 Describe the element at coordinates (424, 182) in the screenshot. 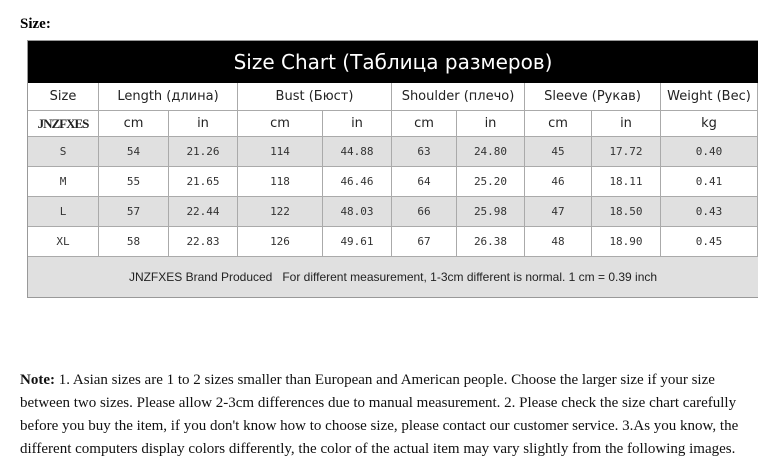

I see `table-cell: 64` at that location.